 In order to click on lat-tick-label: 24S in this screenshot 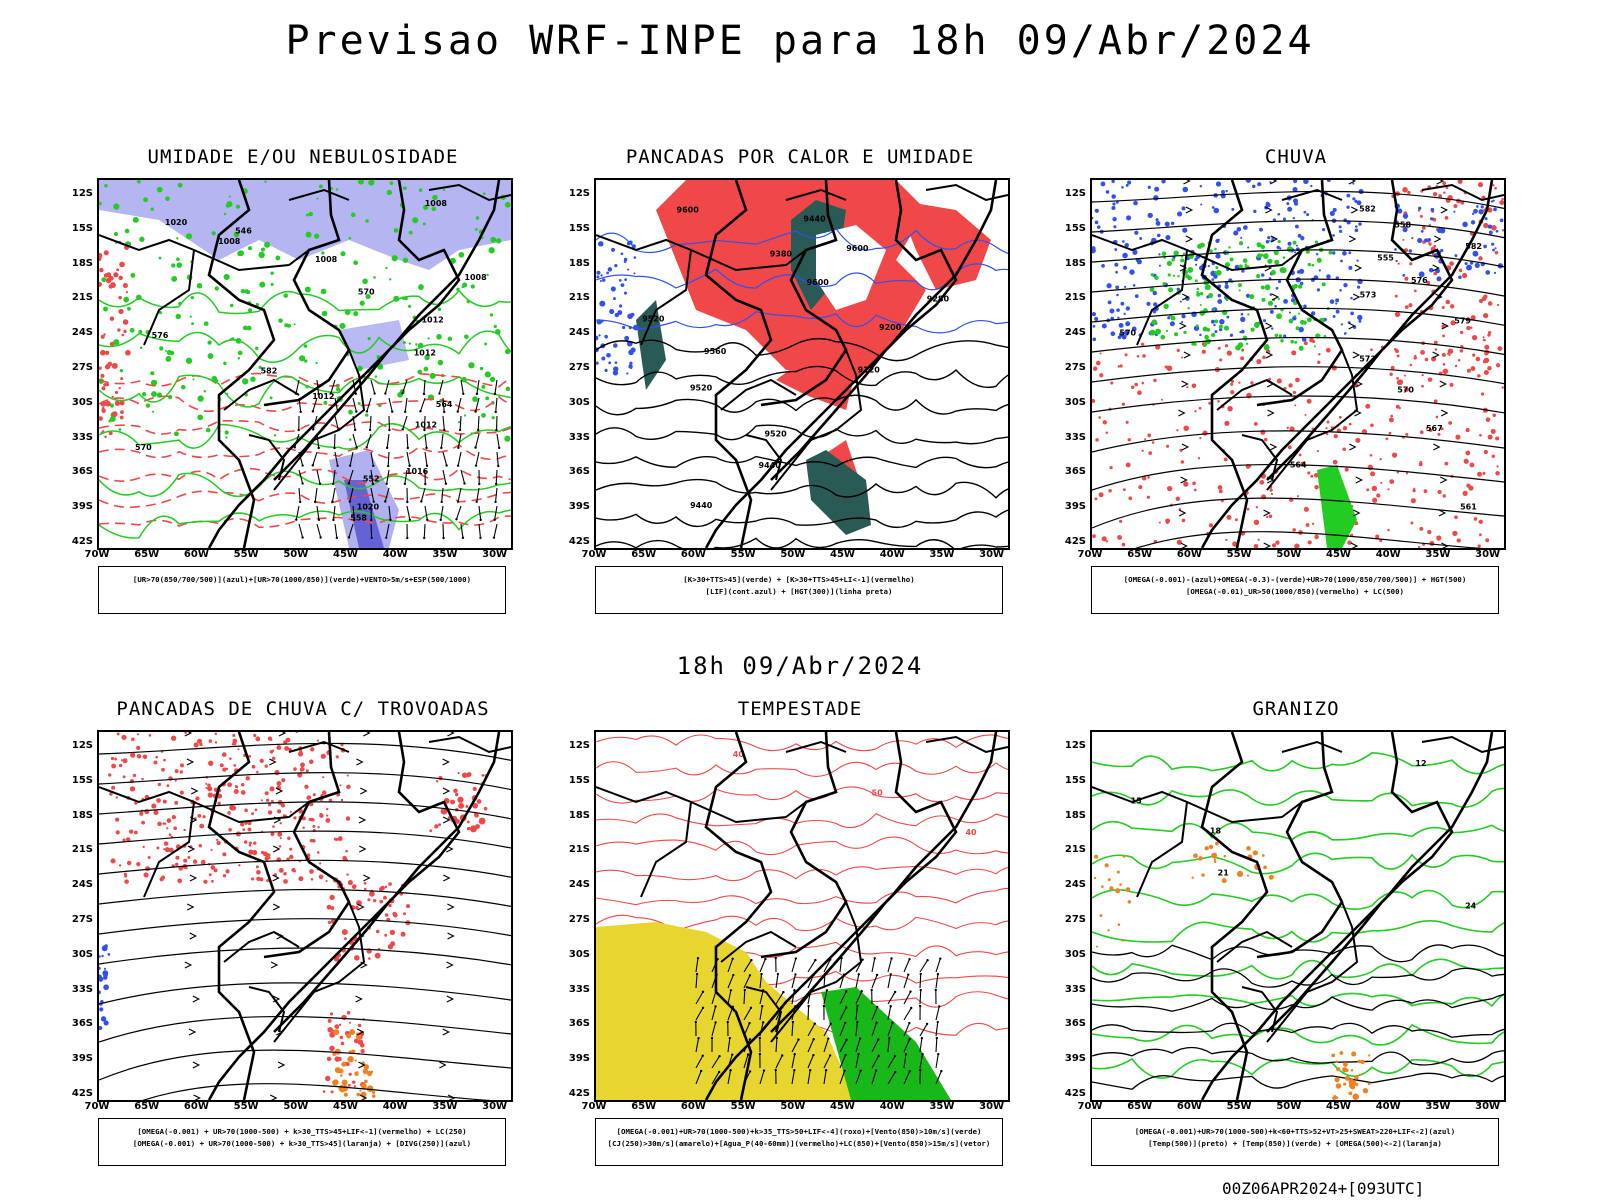, I will do `click(579, 333)`.